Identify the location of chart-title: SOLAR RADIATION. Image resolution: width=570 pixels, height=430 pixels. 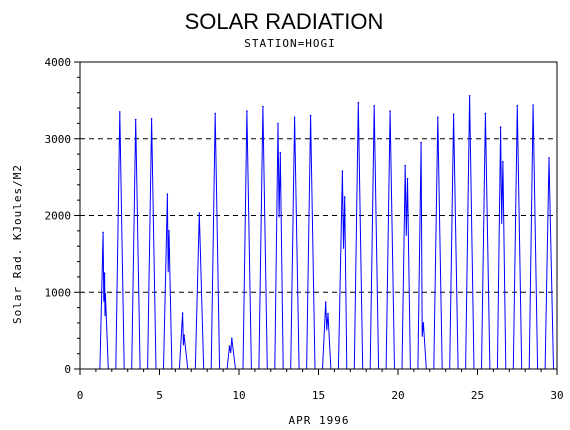
(284, 21).